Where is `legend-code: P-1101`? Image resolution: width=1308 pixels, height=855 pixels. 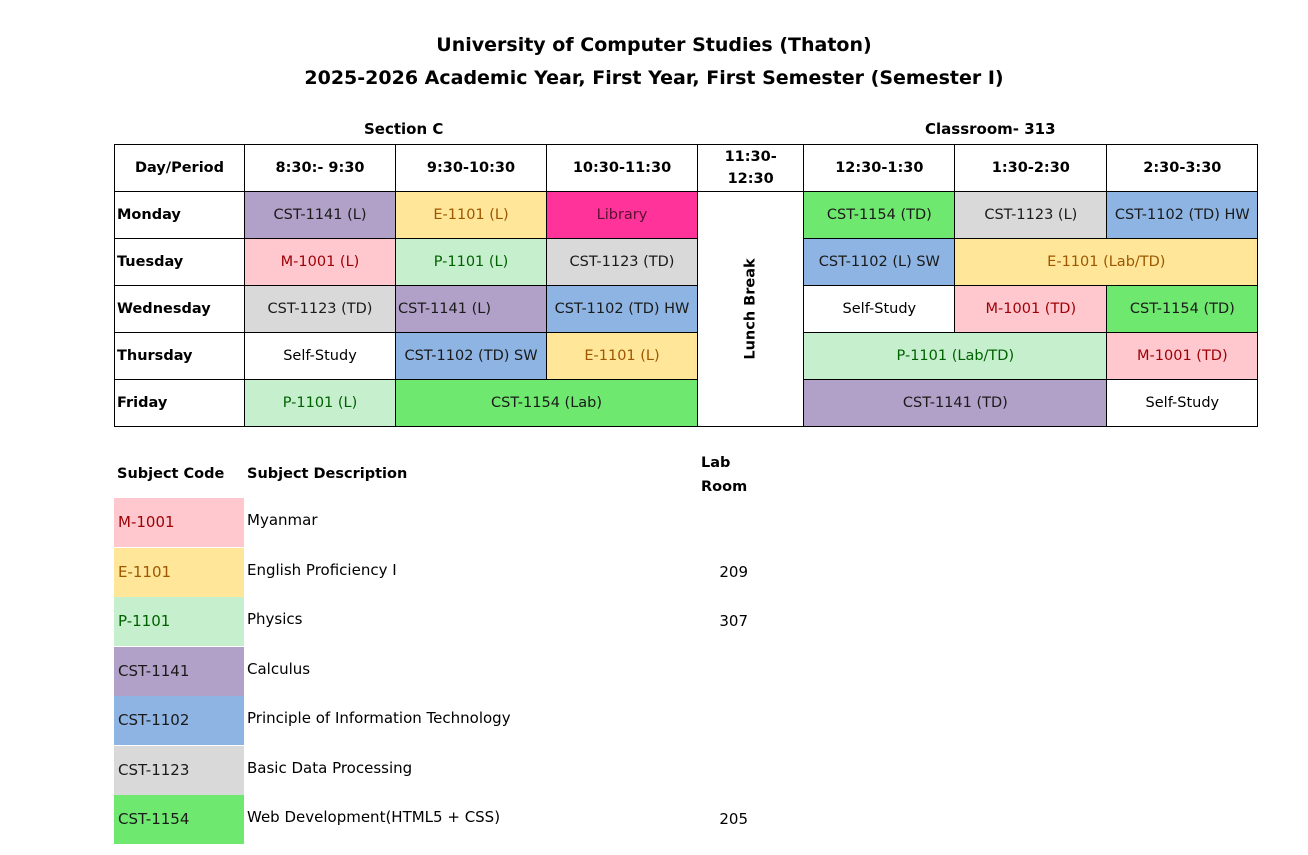 legend-code: P-1101 is located at coordinates (179, 621).